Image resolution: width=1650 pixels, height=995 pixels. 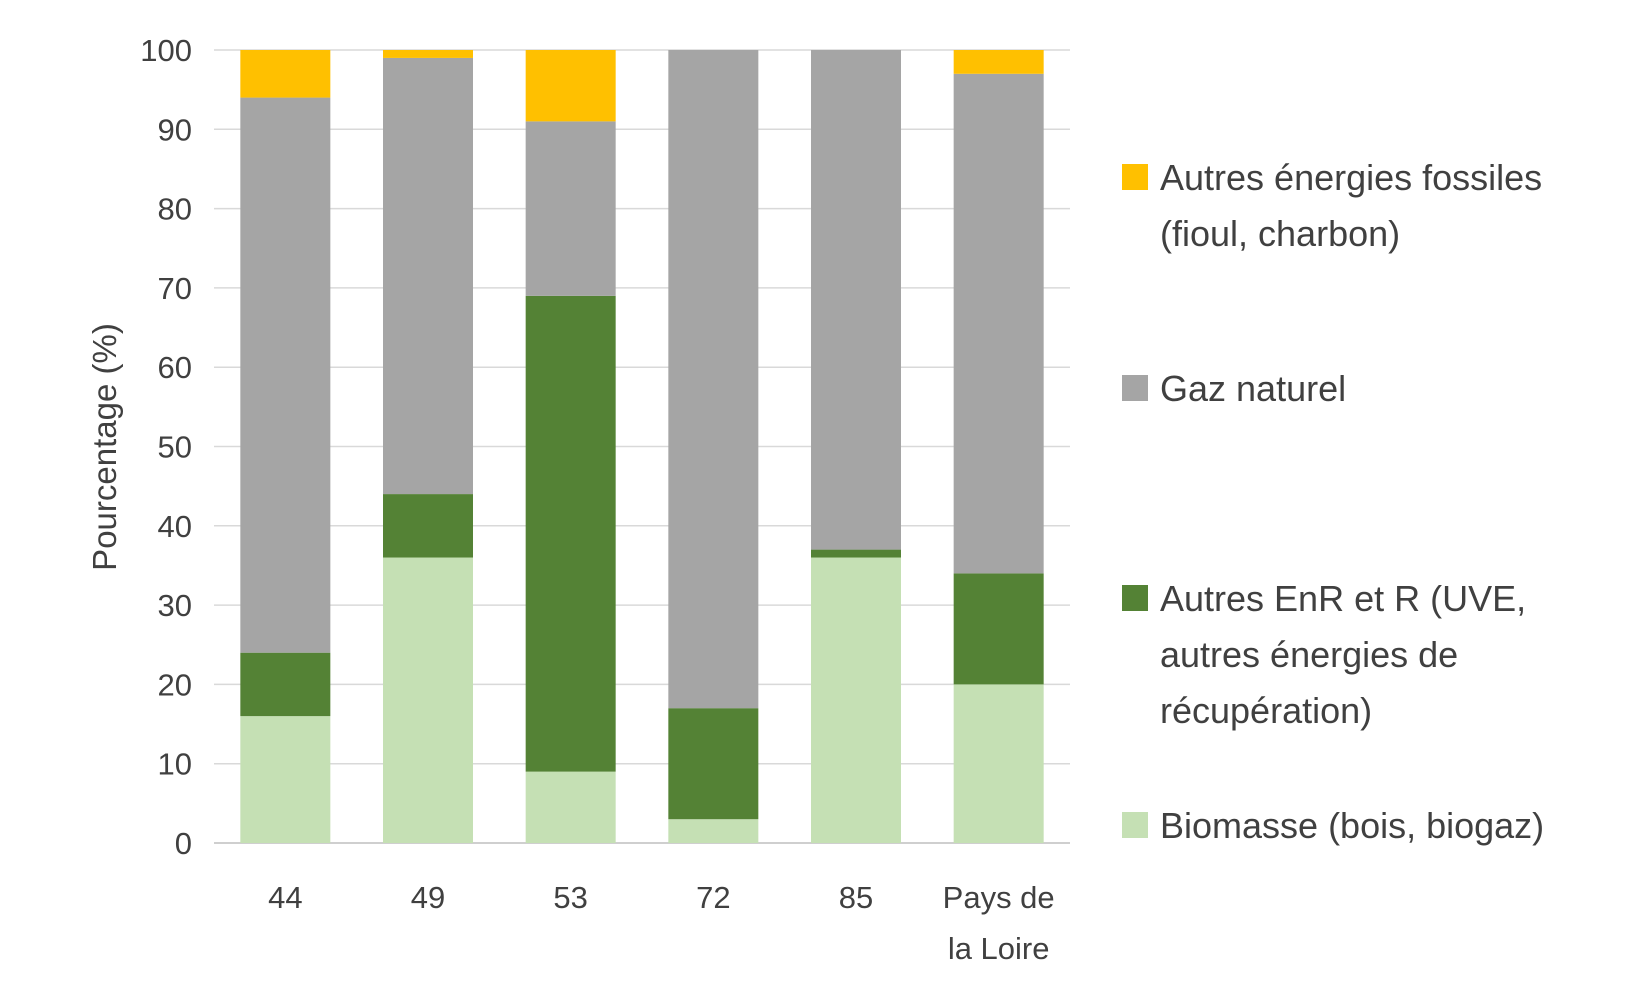 What do you see at coordinates (175, 605) in the screenshot?
I see `y-tick-label: 30` at bounding box center [175, 605].